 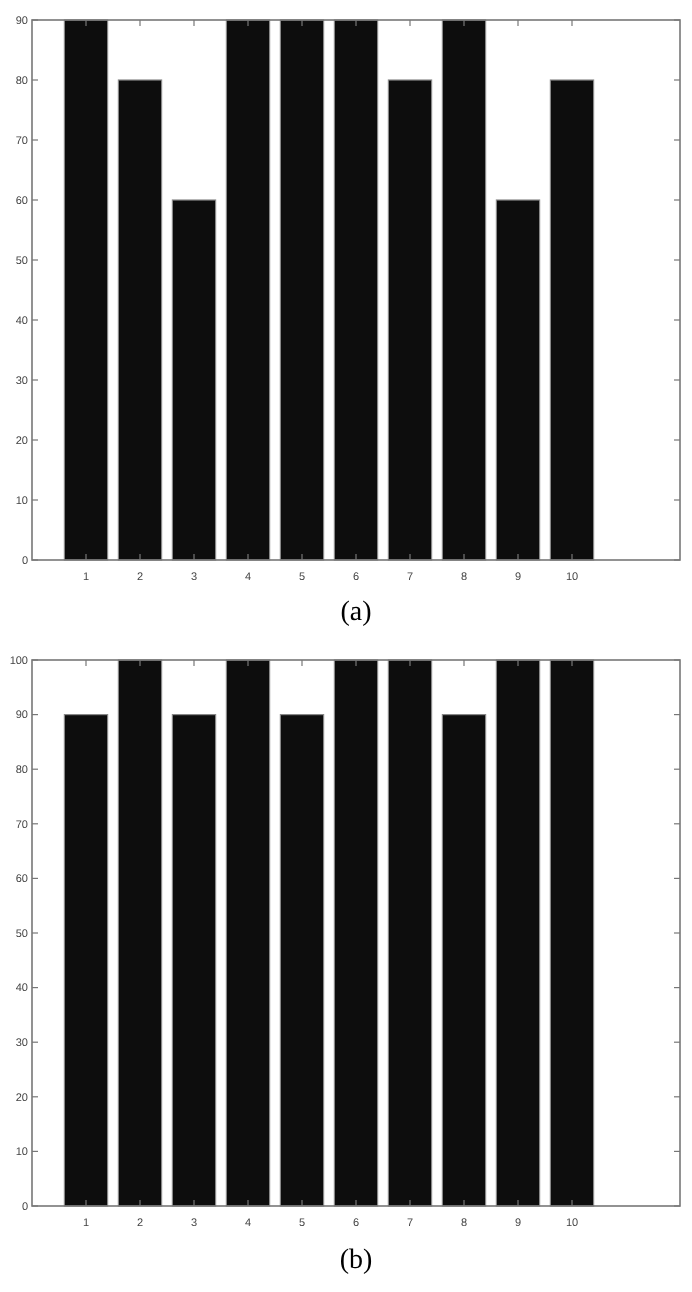 What do you see at coordinates (356, 613) in the screenshot?
I see `text: (a)` at bounding box center [356, 613].